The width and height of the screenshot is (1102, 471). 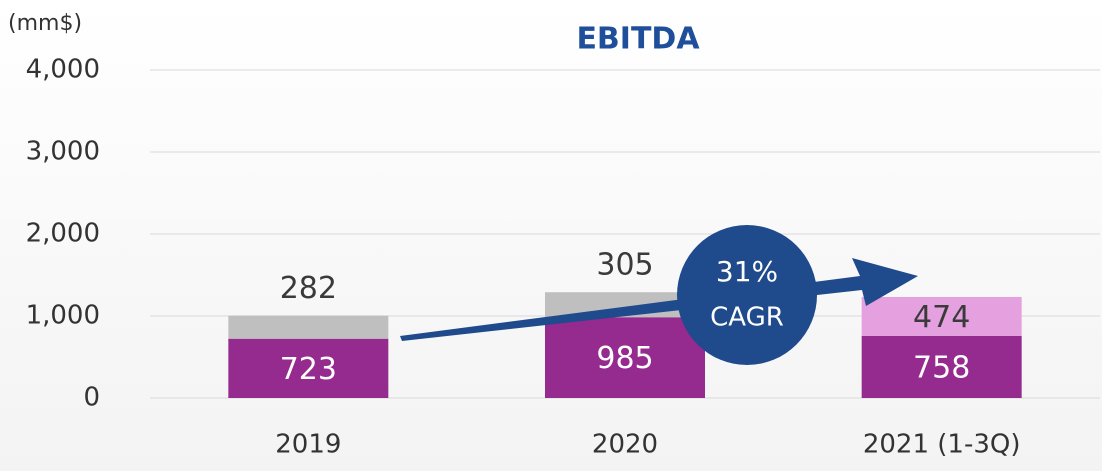 I want to click on data-label: 985, so click(x=624, y=358).